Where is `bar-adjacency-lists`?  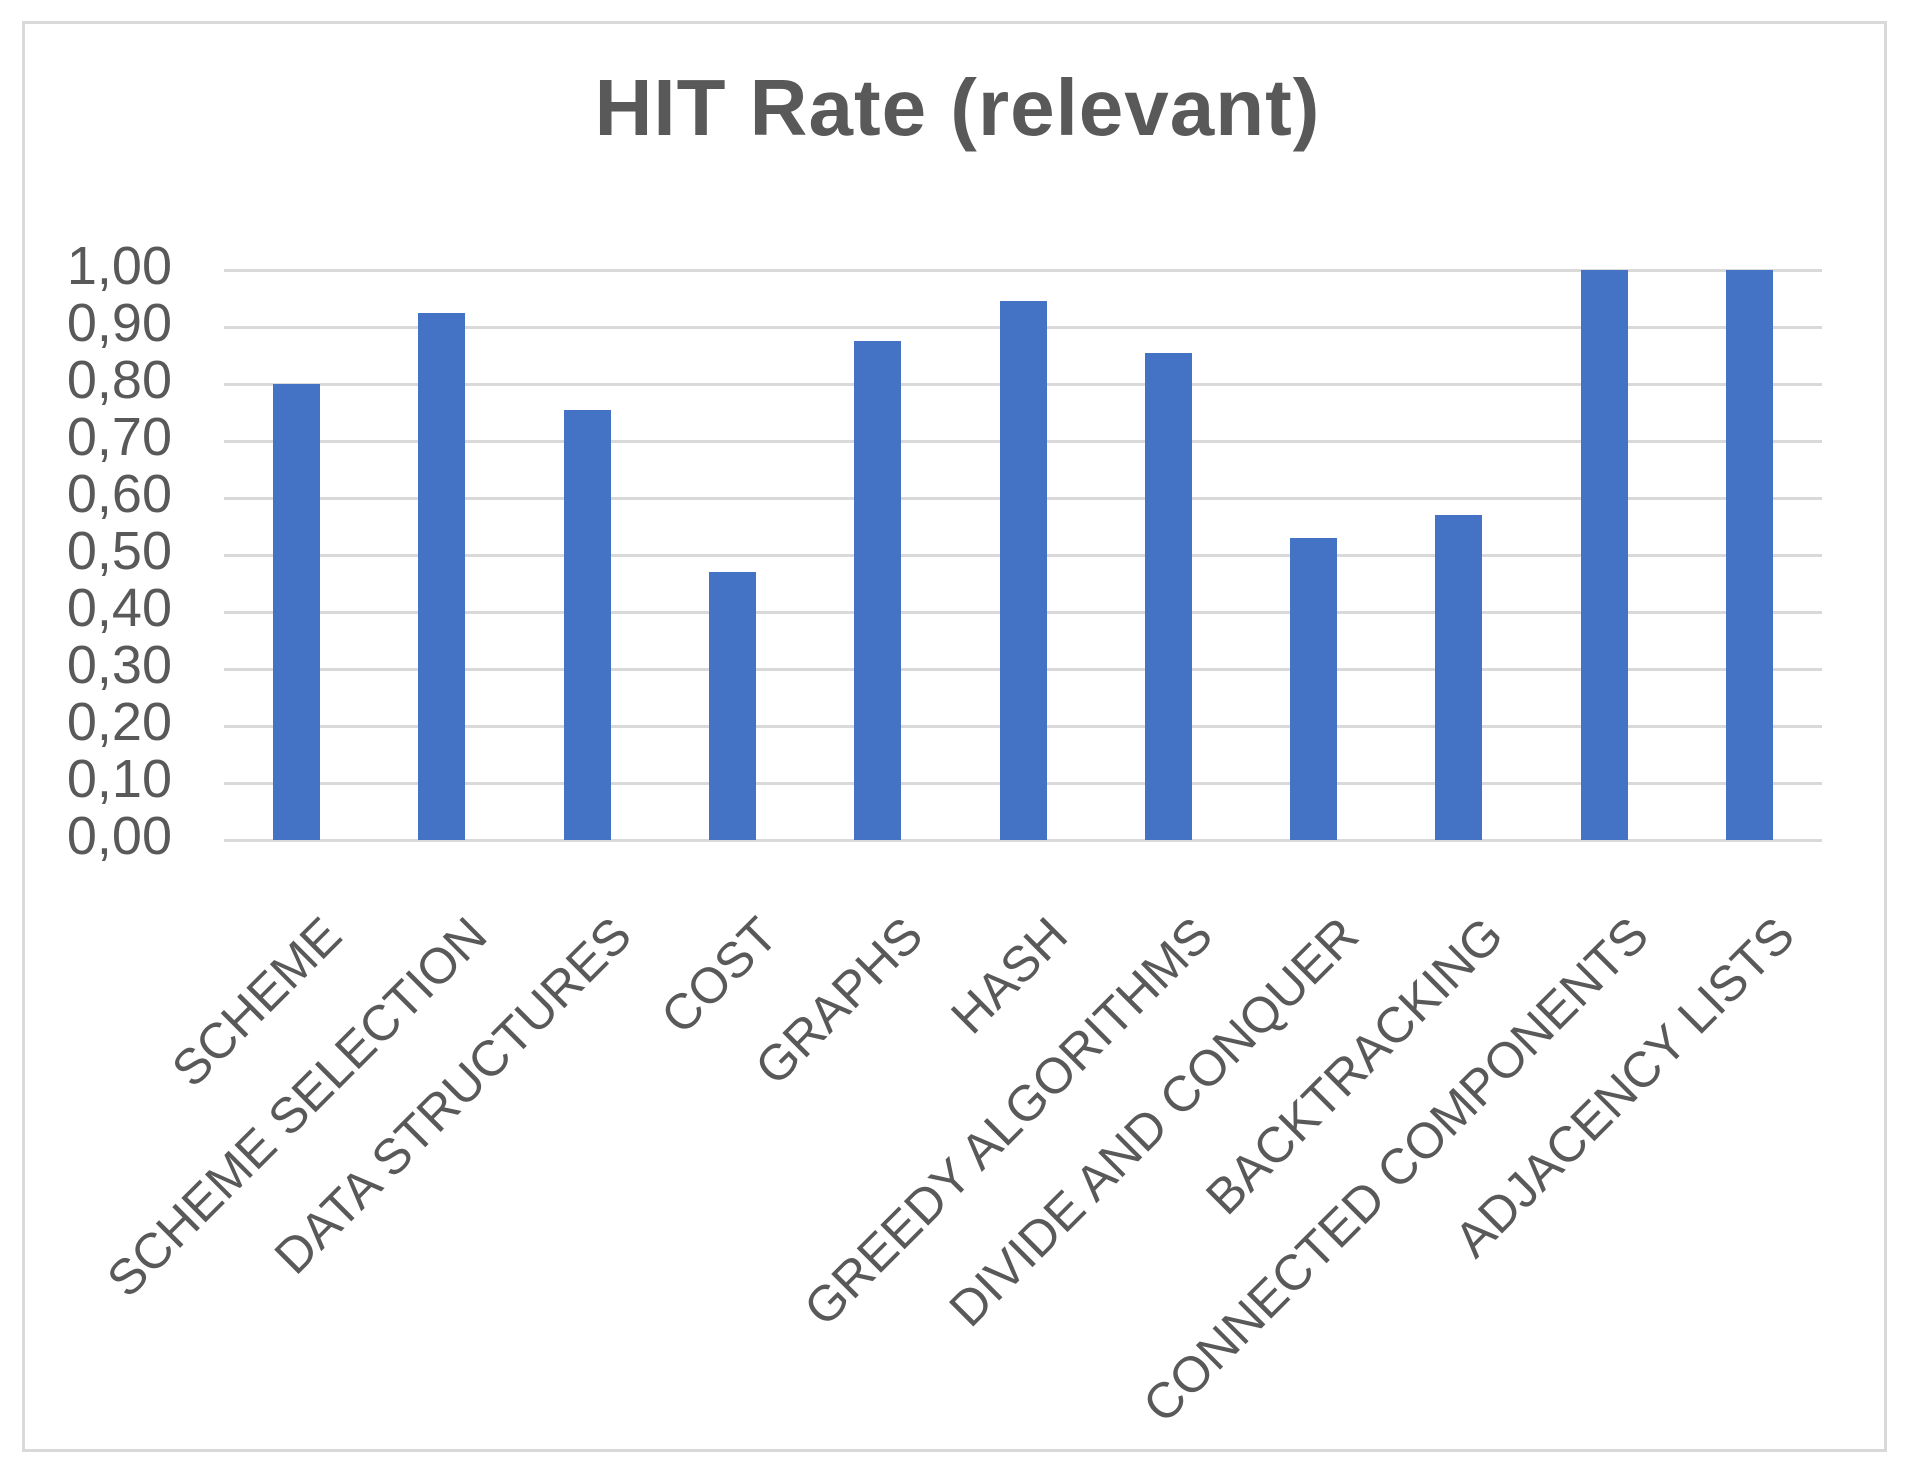
bar-adjacency-lists is located at coordinates (1749, 555).